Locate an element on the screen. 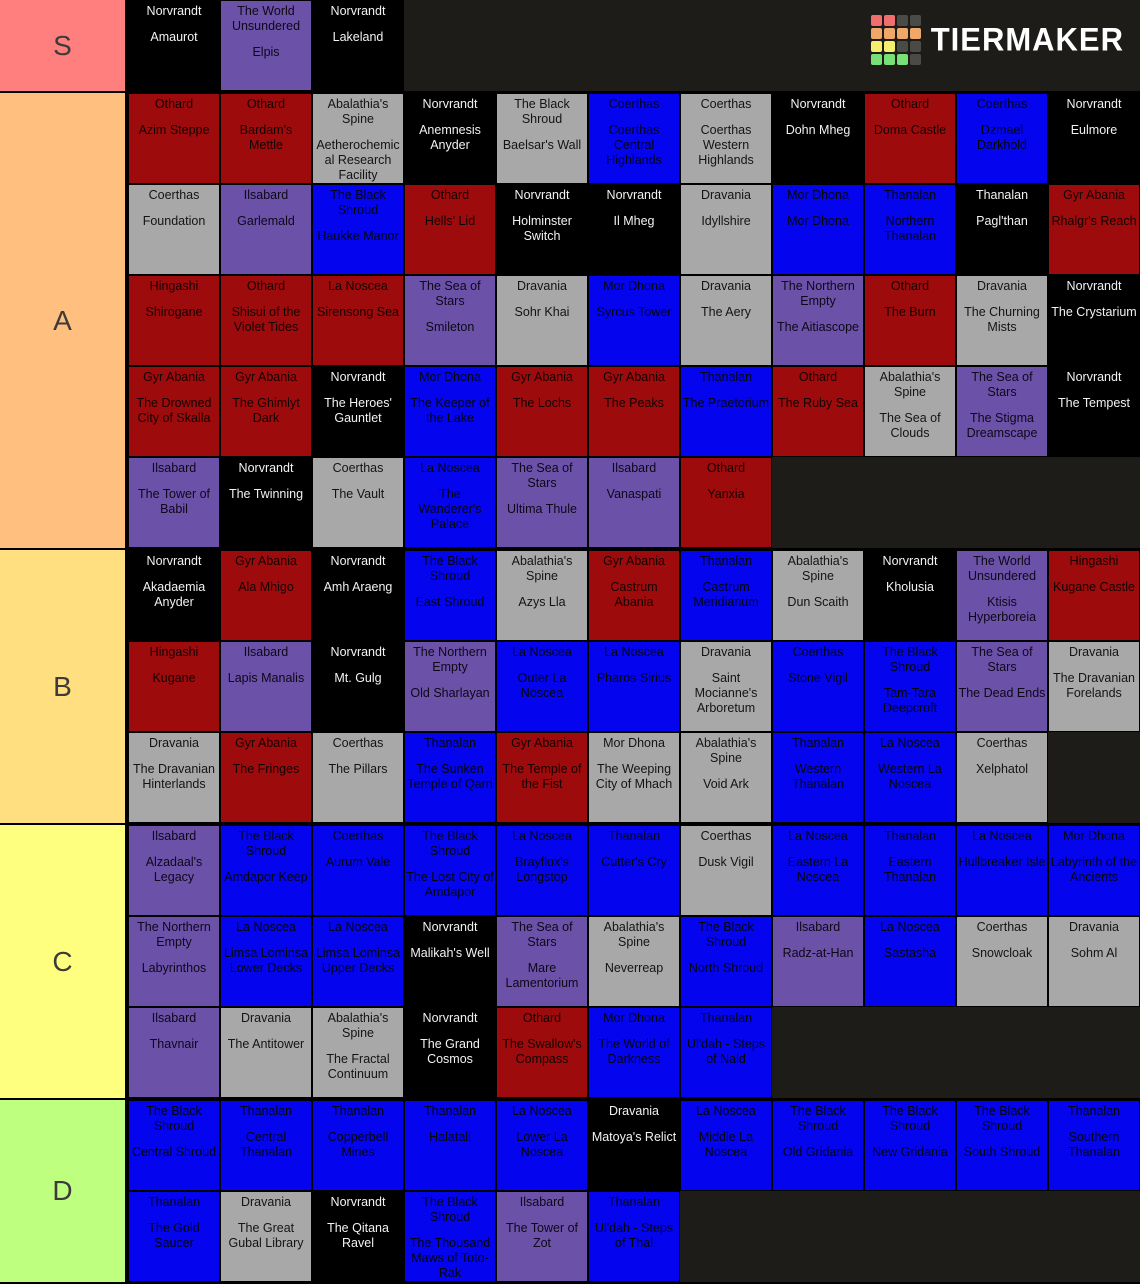 This screenshot has width=1140, height=1284. tier-item: Norvrandt Akadaemia Anyder is located at coordinates (174, 595).